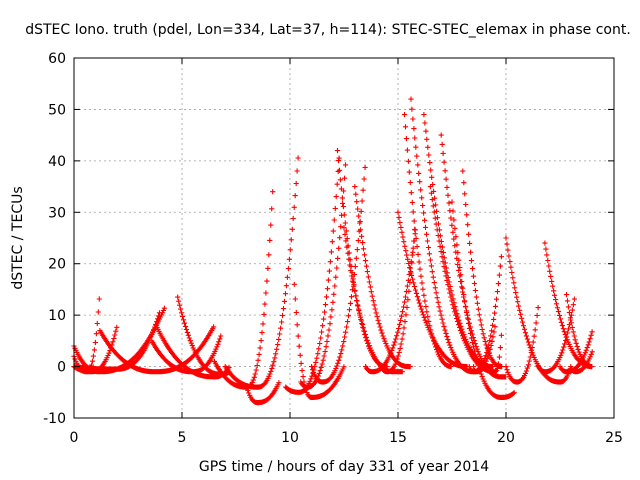 This screenshot has height=480, width=640. I want to click on y-tick-label: 20, so click(57, 265).